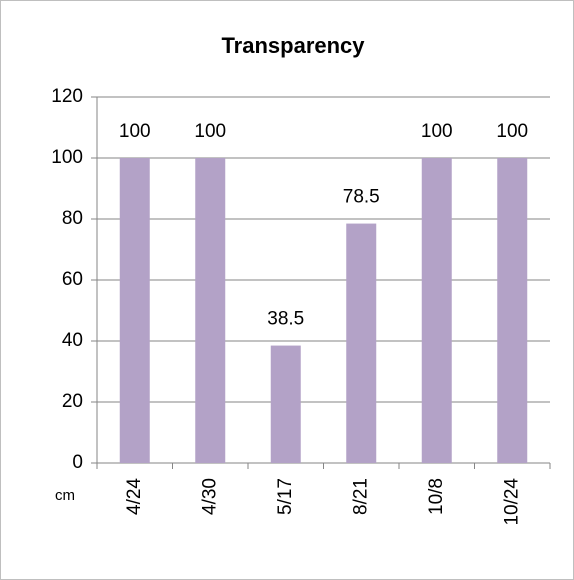  What do you see at coordinates (72, 279) in the screenshot?
I see `y-tick-label: 60` at bounding box center [72, 279].